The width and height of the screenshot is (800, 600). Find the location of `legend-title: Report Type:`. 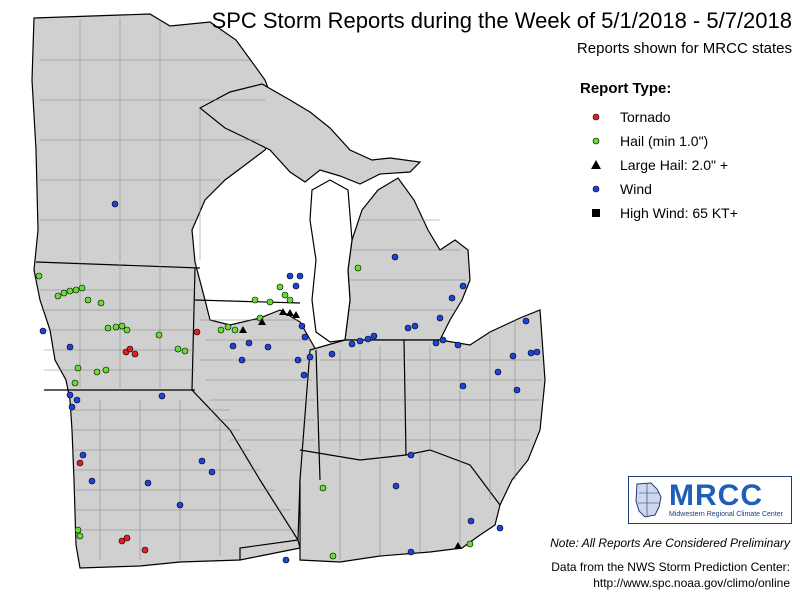

legend-title: Report Type: is located at coordinates (626, 88).